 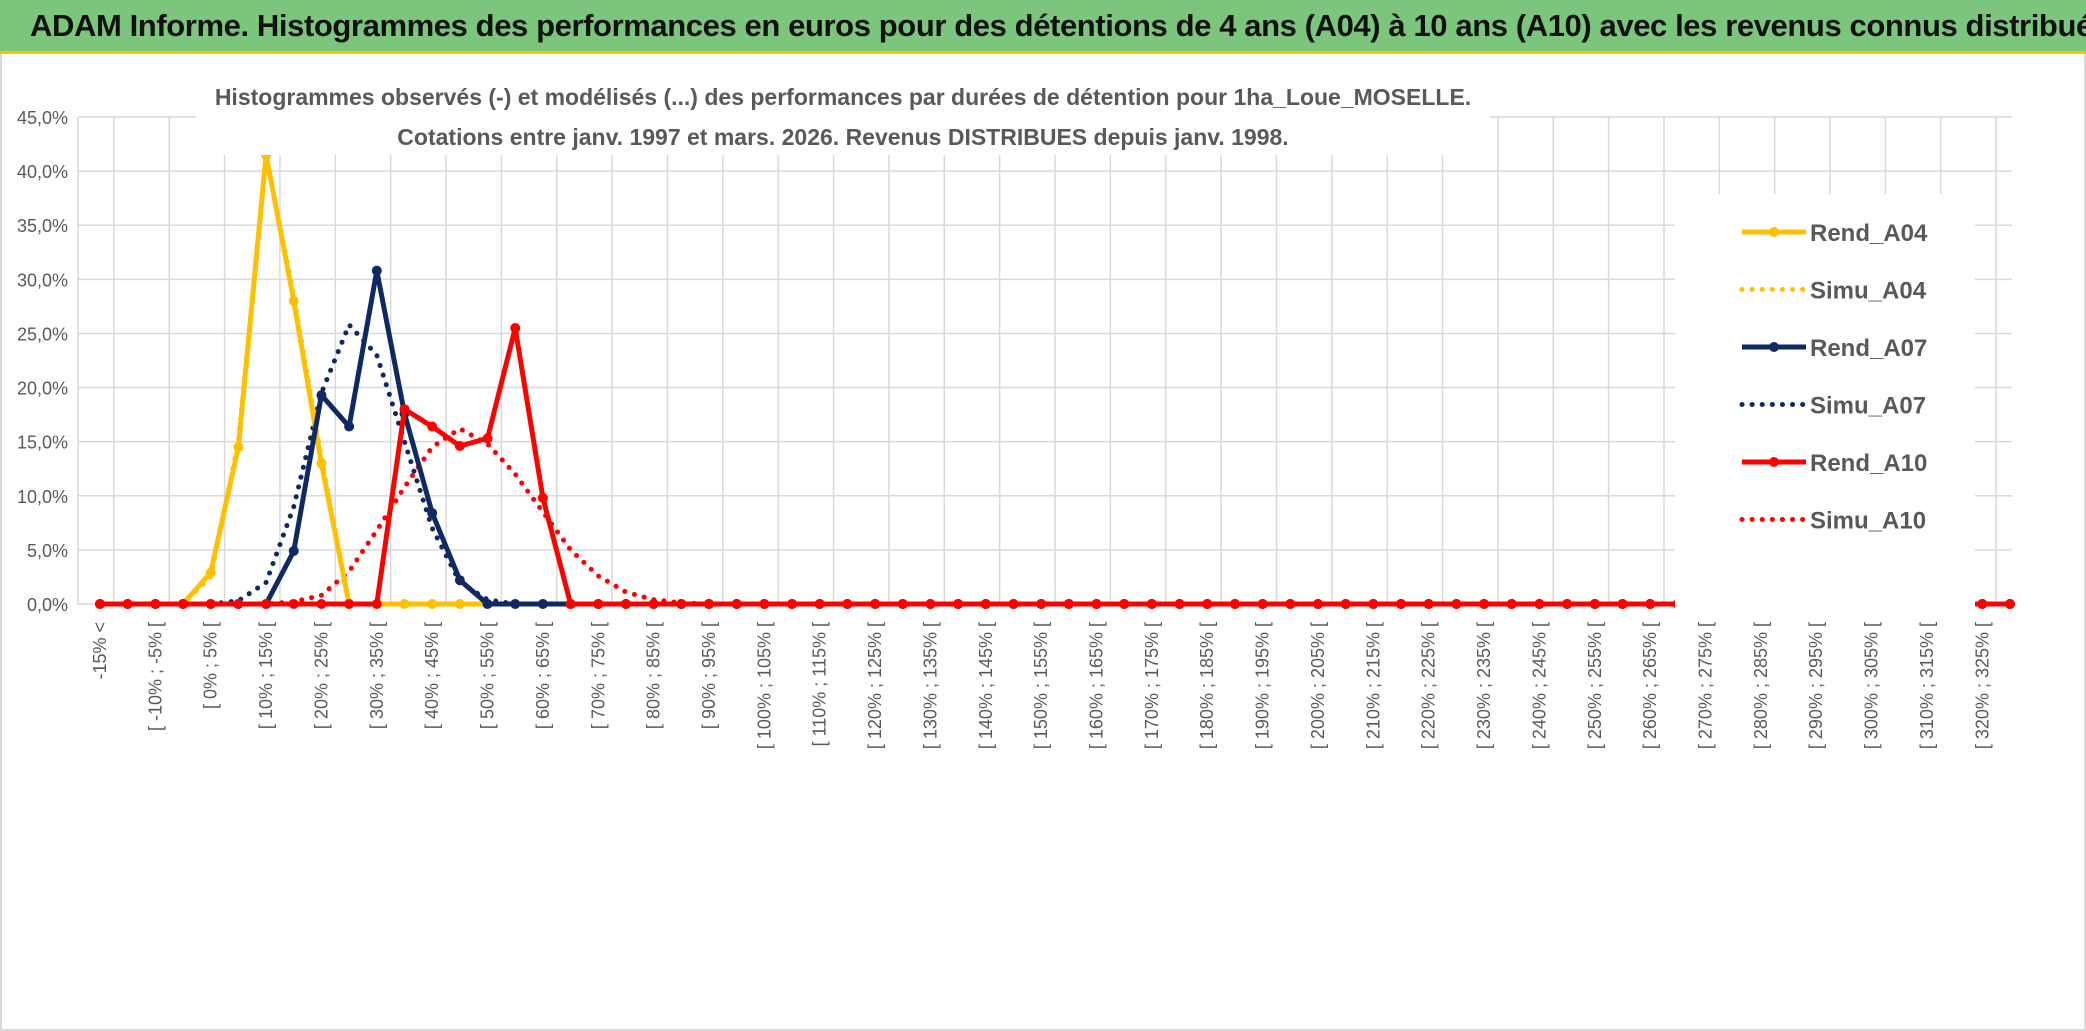 What do you see at coordinates (764, 685) in the screenshot?
I see `x-tick-label: [ 100% ; 105% [` at bounding box center [764, 685].